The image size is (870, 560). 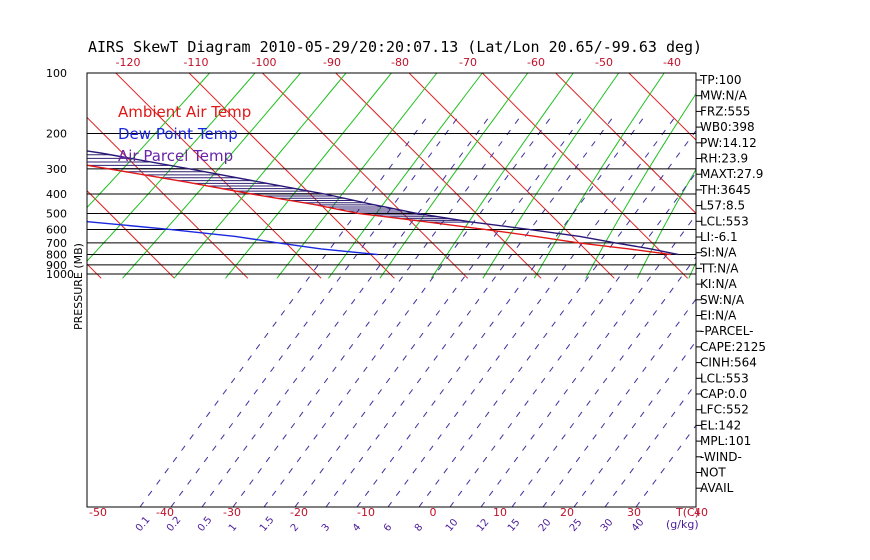 What do you see at coordinates (731, 174) in the screenshot?
I see `stability-index-label: MAXT:27.9` at bounding box center [731, 174].